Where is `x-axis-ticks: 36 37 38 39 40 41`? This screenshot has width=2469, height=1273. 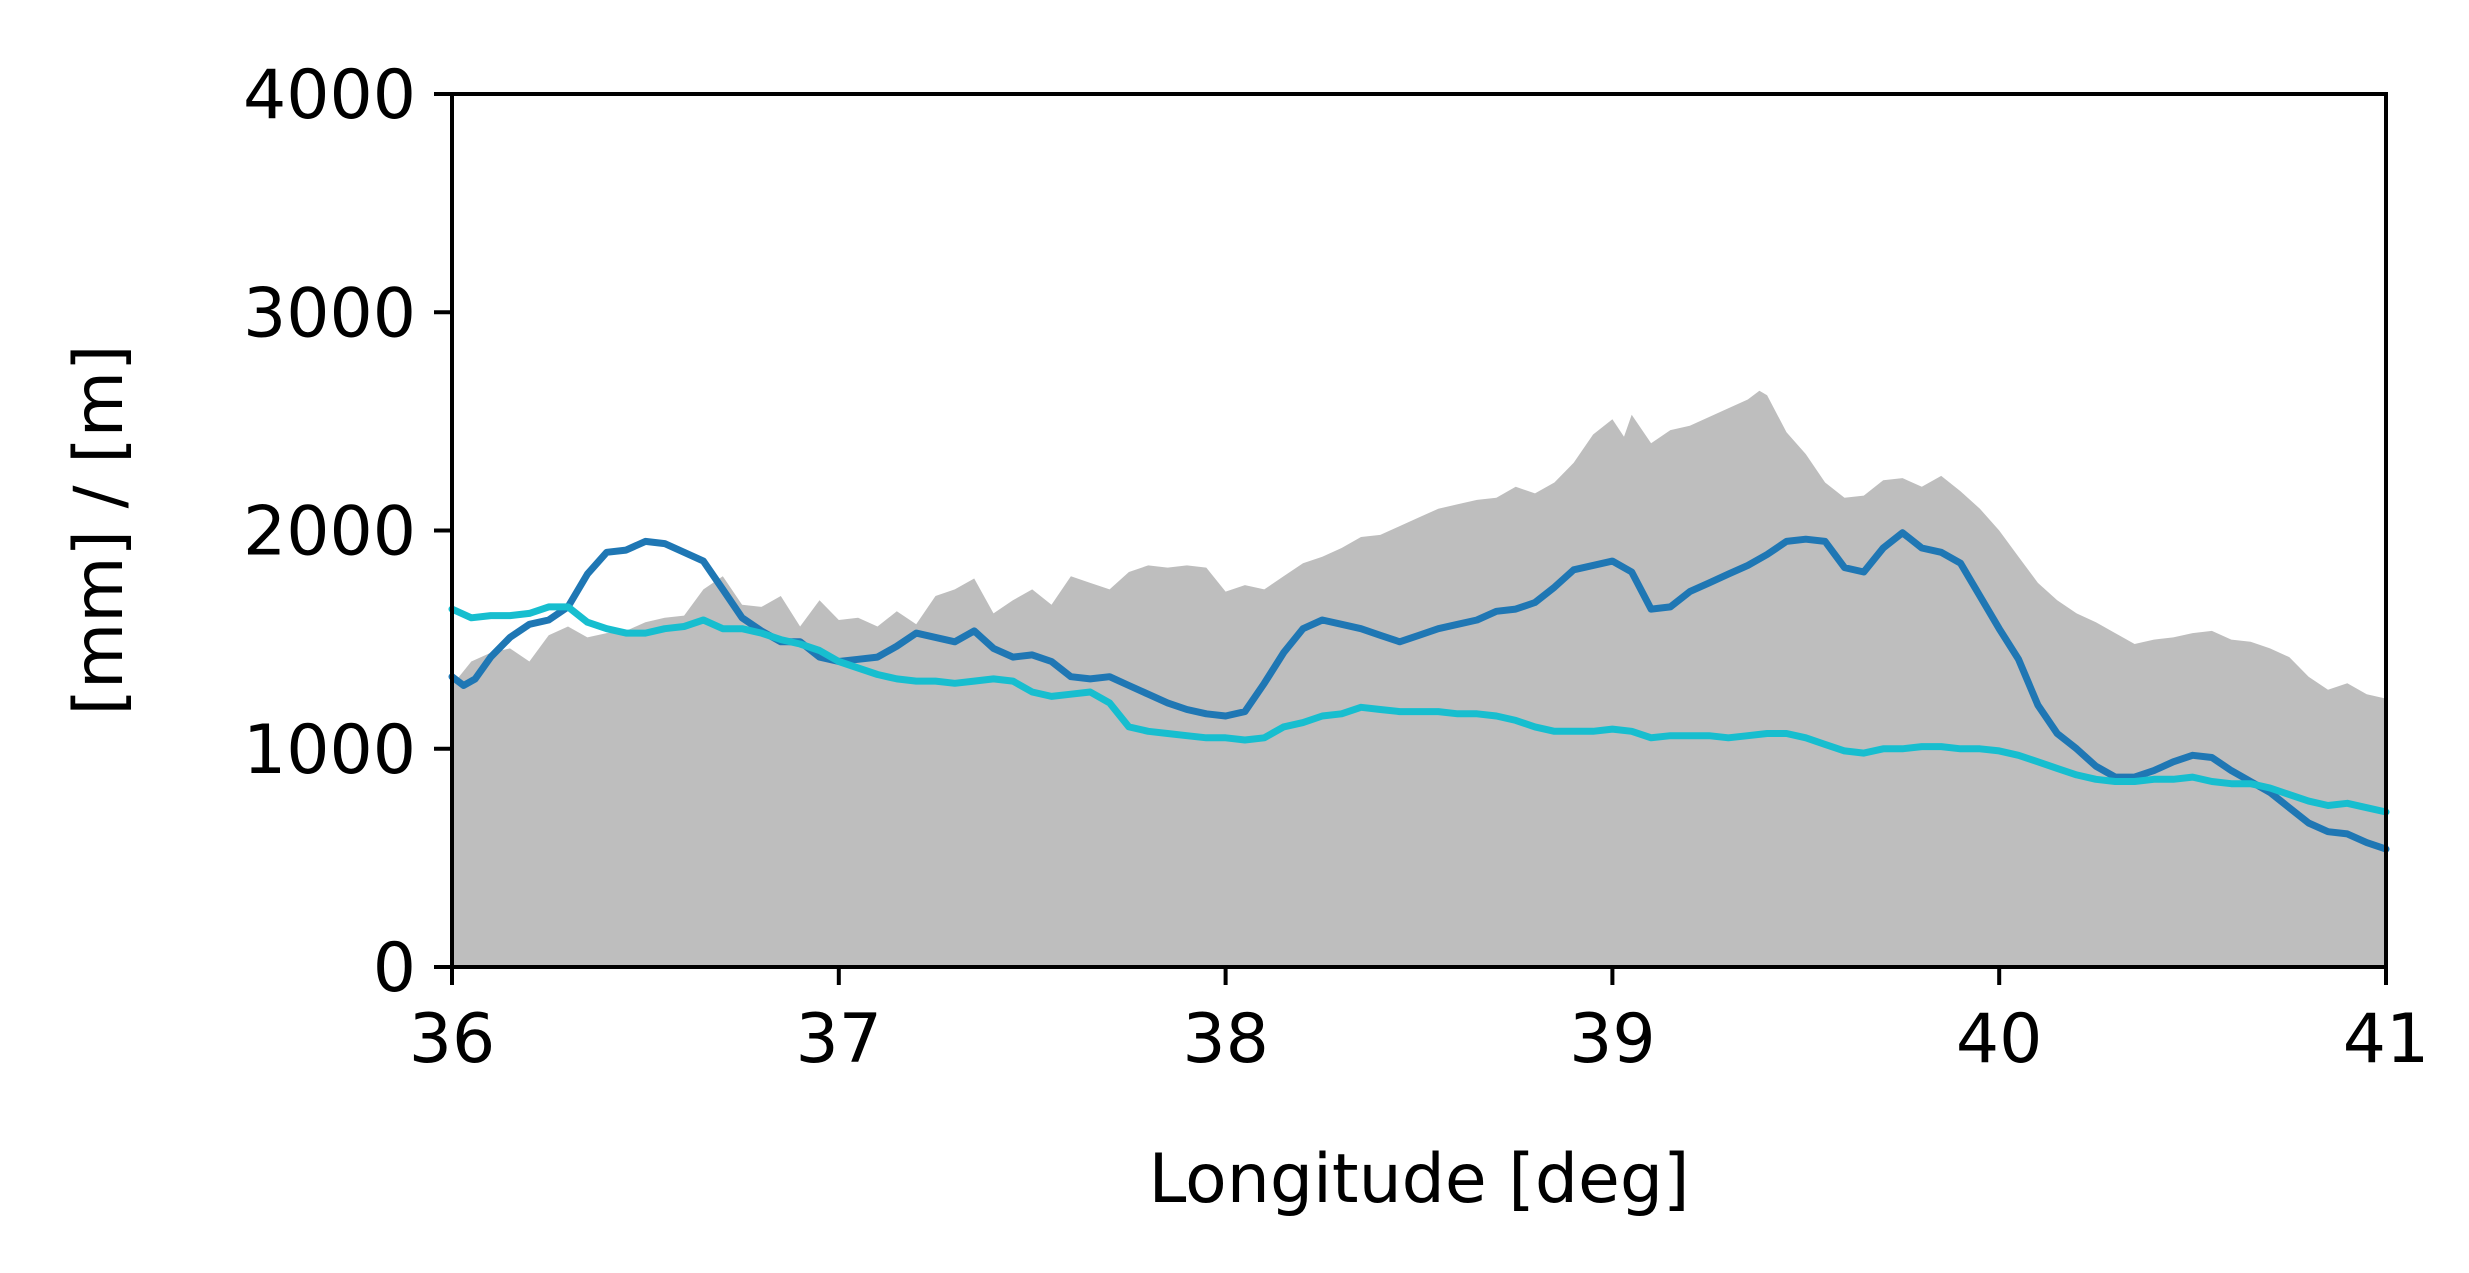
x-axis-ticks: 36 37 38 39 40 41 is located at coordinates (1419, 1023).